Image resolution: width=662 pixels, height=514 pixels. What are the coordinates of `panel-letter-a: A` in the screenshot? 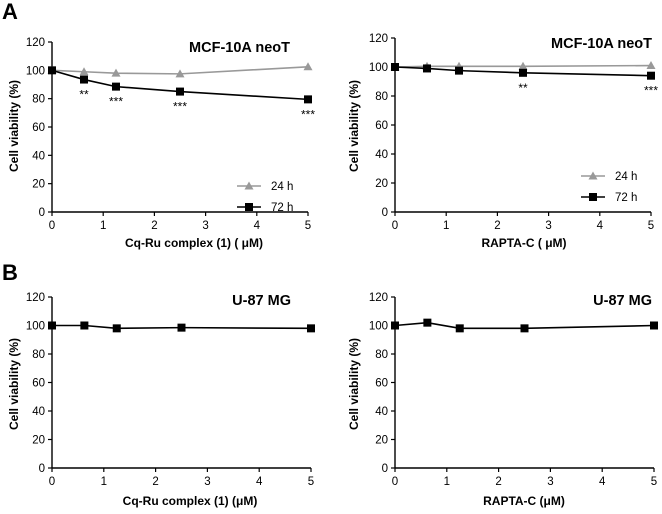 It's located at (10, 12).